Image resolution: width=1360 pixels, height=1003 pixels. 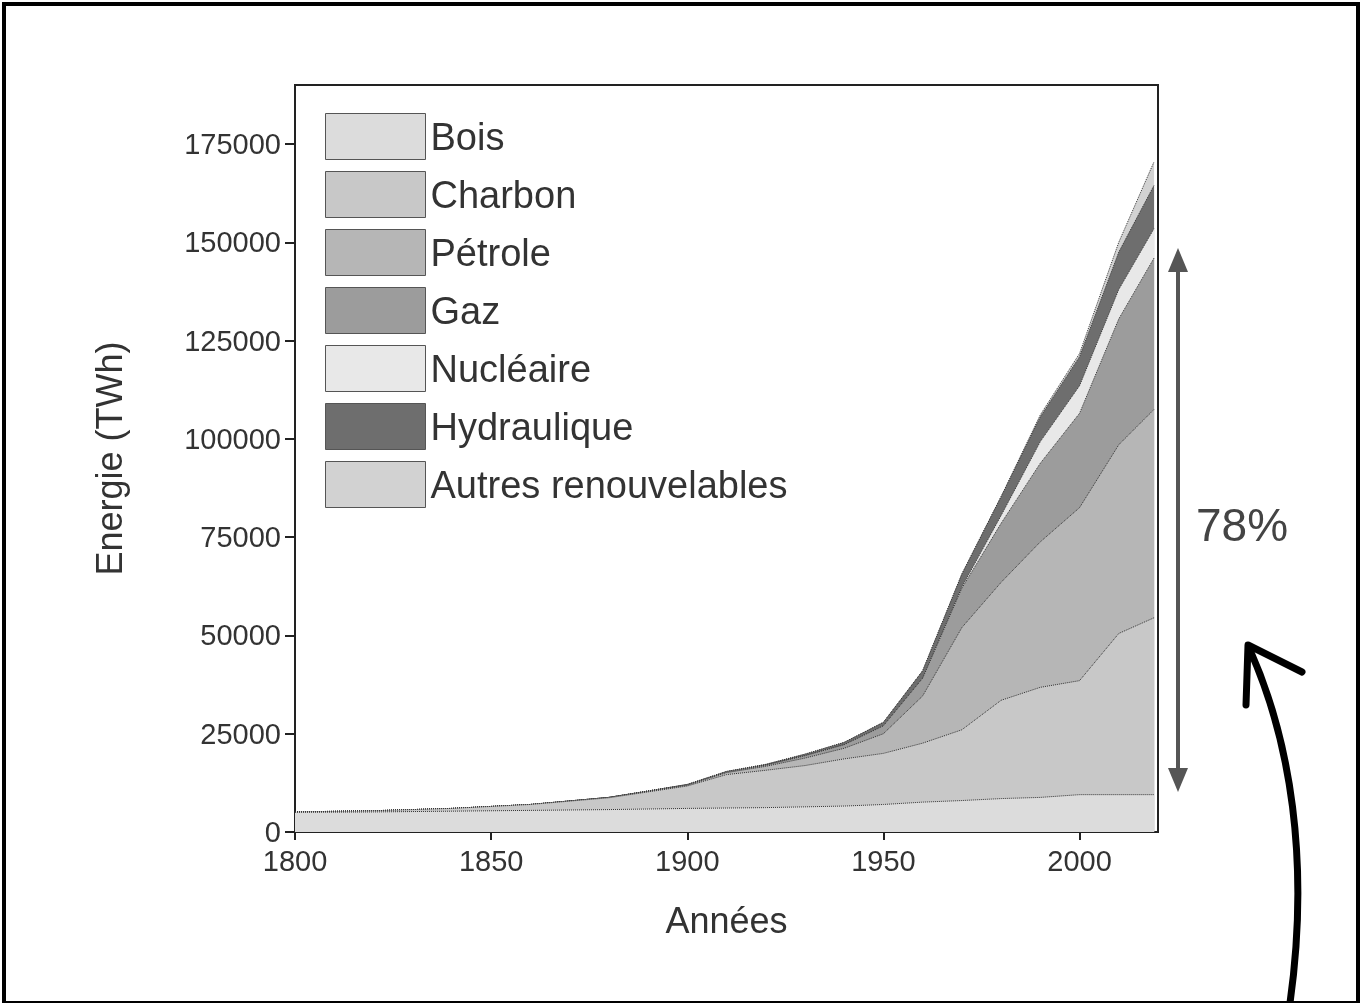 What do you see at coordinates (240, 635) in the screenshot?
I see `y-tick-label: 50000` at bounding box center [240, 635].